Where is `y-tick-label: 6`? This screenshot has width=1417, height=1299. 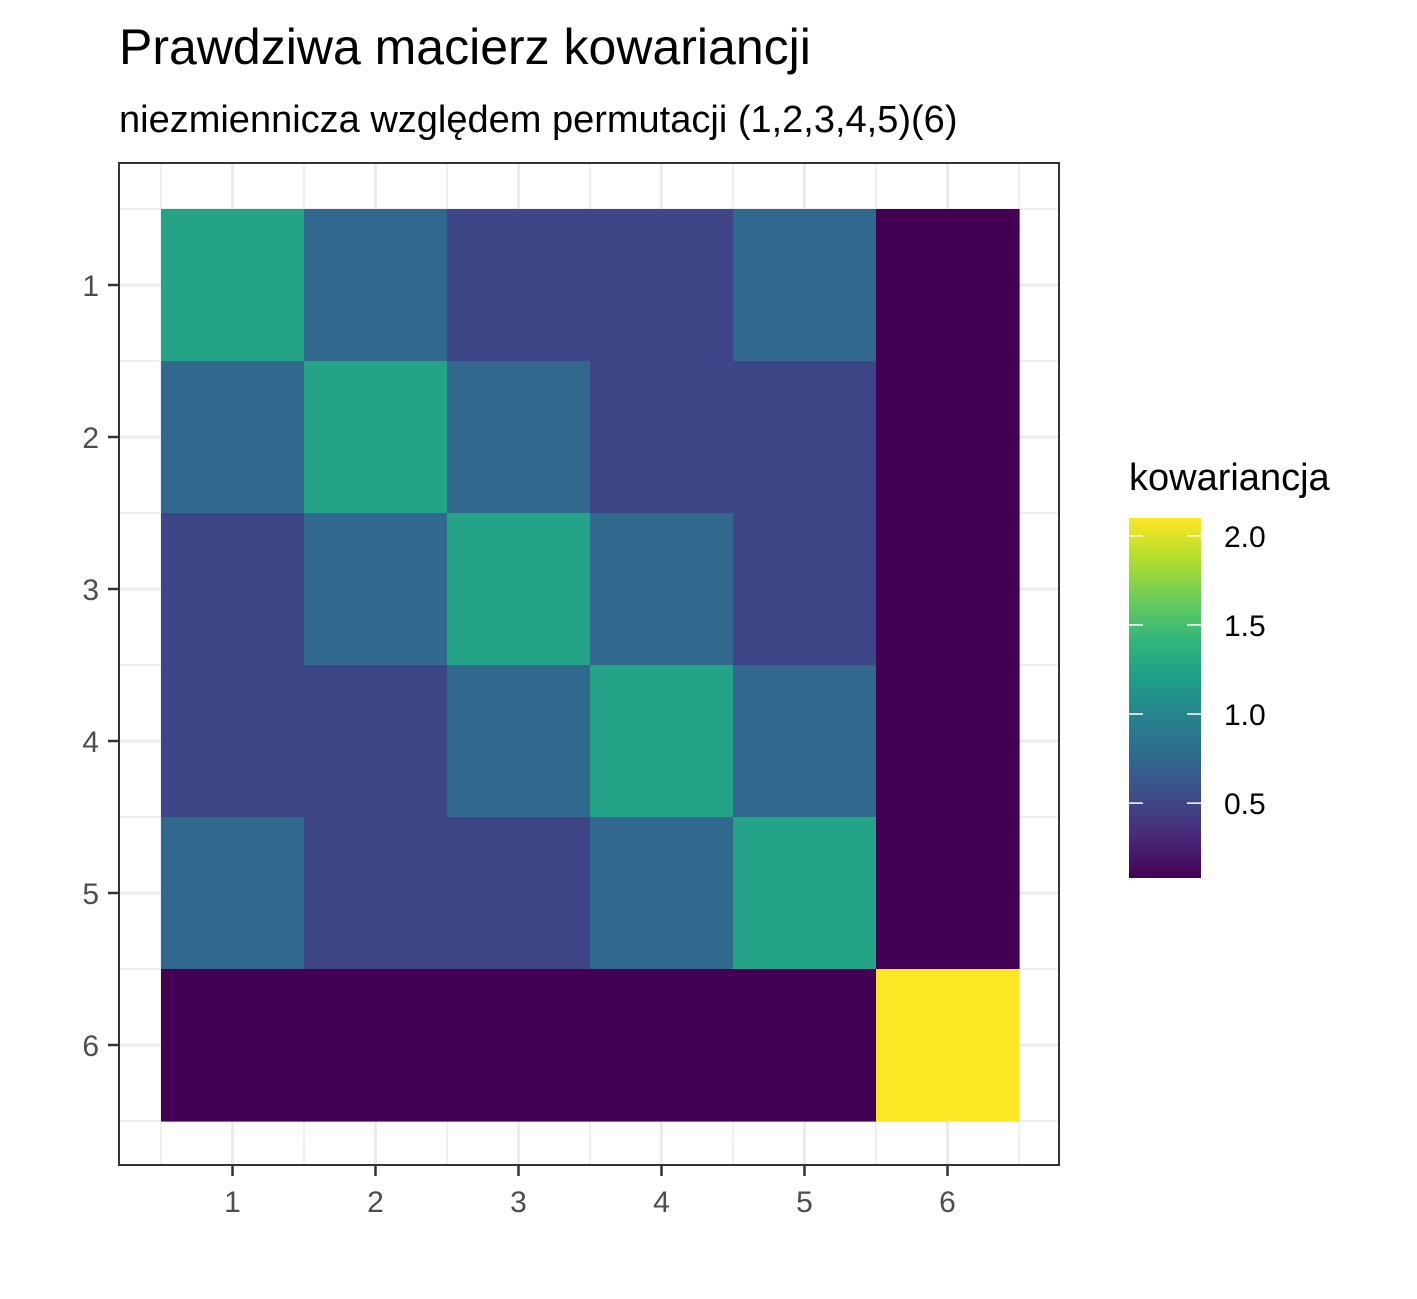
y-tick-label: 6 is located at coordinates (90, 1046).